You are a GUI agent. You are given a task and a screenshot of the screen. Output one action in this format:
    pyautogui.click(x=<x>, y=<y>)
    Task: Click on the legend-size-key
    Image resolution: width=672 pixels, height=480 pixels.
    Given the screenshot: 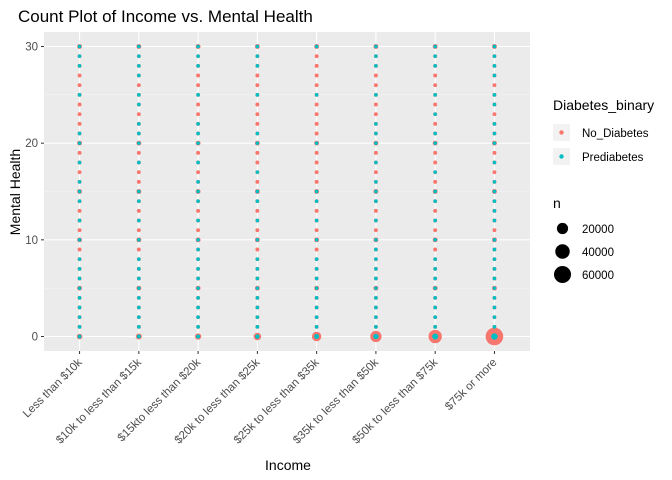 What is the action you would take?
    pyautogui.click(x=562, y=251)
    